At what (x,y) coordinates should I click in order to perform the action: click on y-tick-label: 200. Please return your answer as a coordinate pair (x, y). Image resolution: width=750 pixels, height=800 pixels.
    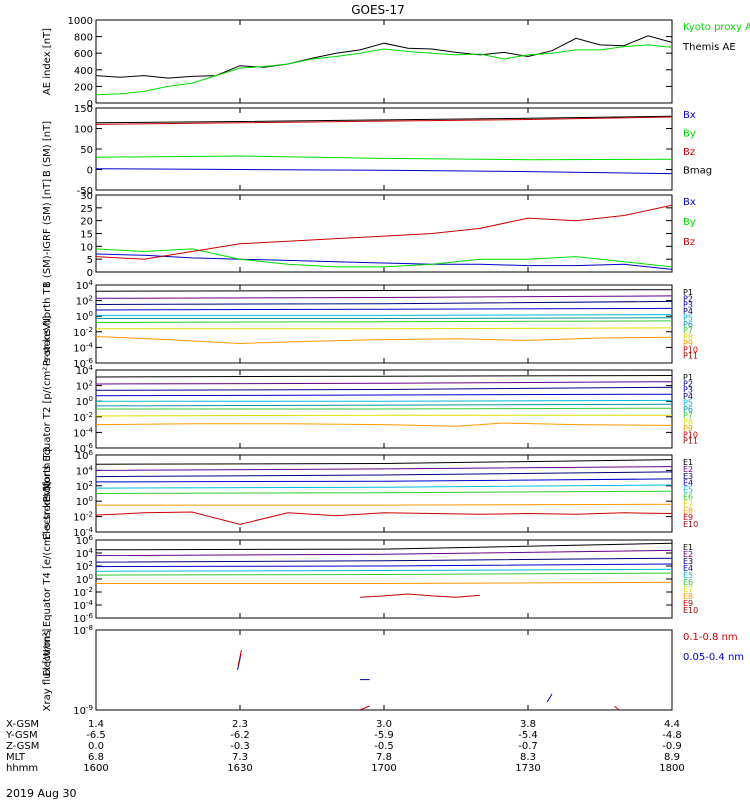
    Looking at the image, I should click on (83, 87).